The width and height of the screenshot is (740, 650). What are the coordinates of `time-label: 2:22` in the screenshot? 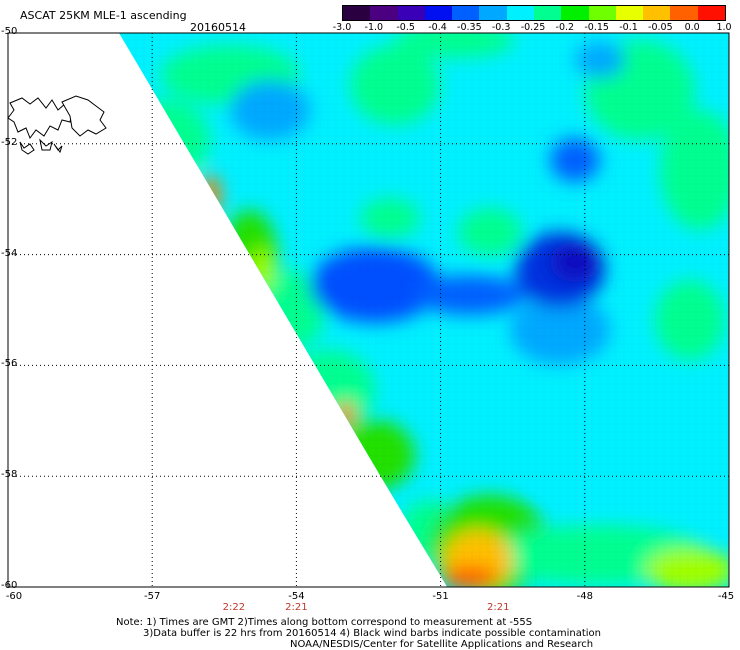 It's located at (234, 607).